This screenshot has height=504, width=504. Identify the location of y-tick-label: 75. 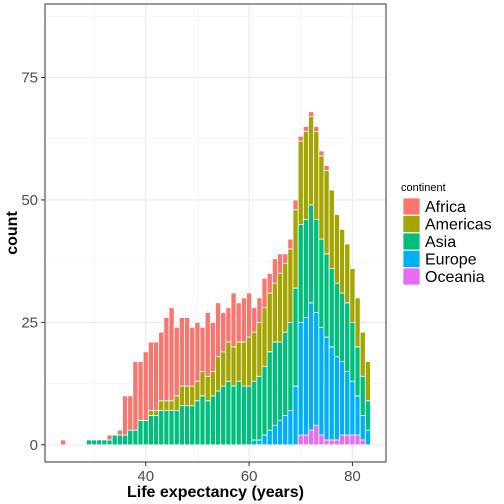
(29, 77).